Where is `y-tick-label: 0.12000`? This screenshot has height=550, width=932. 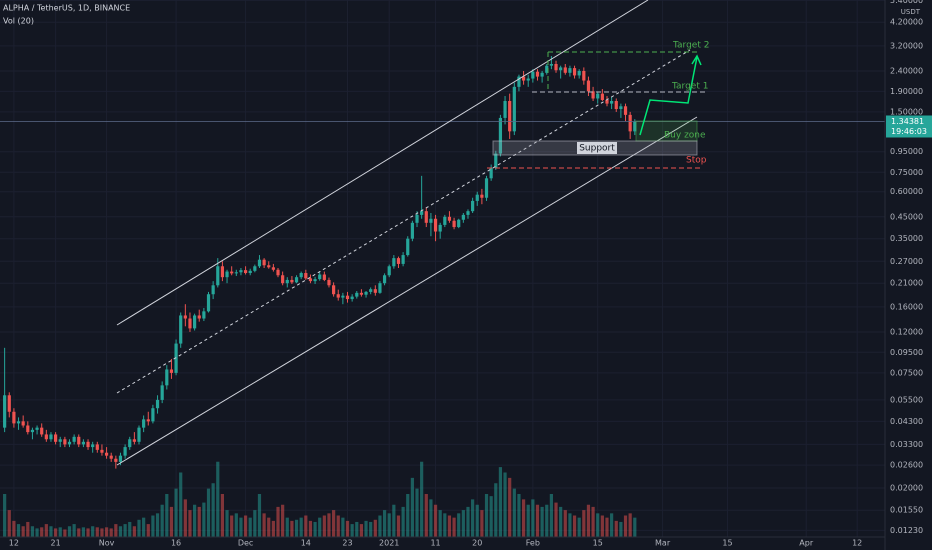
y-tick-label: 0.12000 is located at coordinates (906, 331).